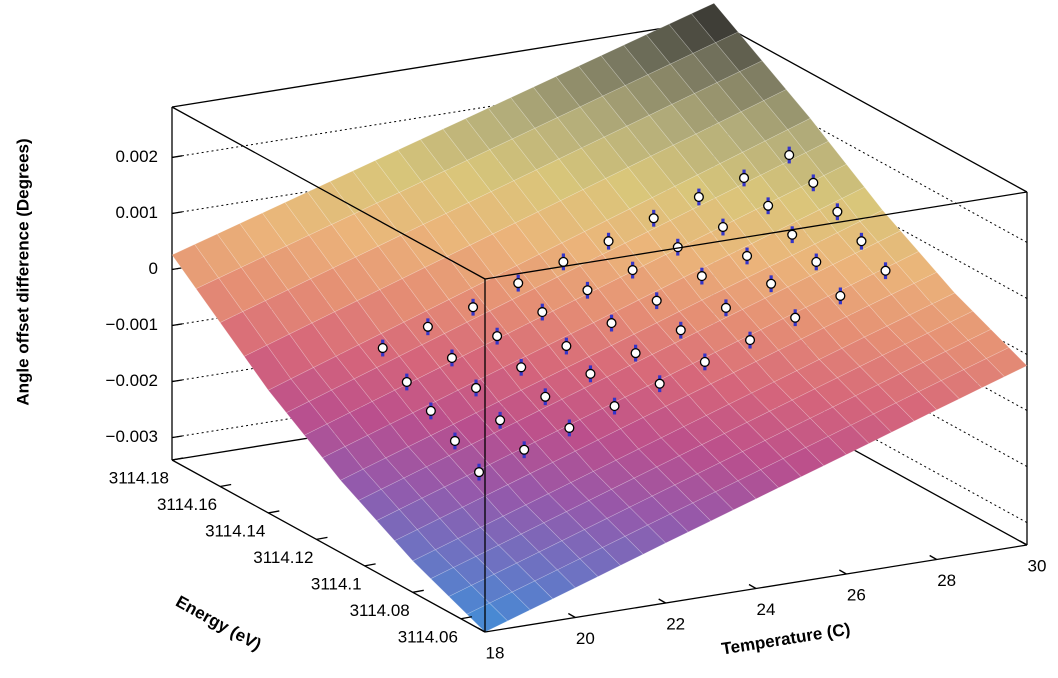  Describe the element at coordinates (336, 583) in the screenshot. I see `y-tick-label: 3114.1` at that location.